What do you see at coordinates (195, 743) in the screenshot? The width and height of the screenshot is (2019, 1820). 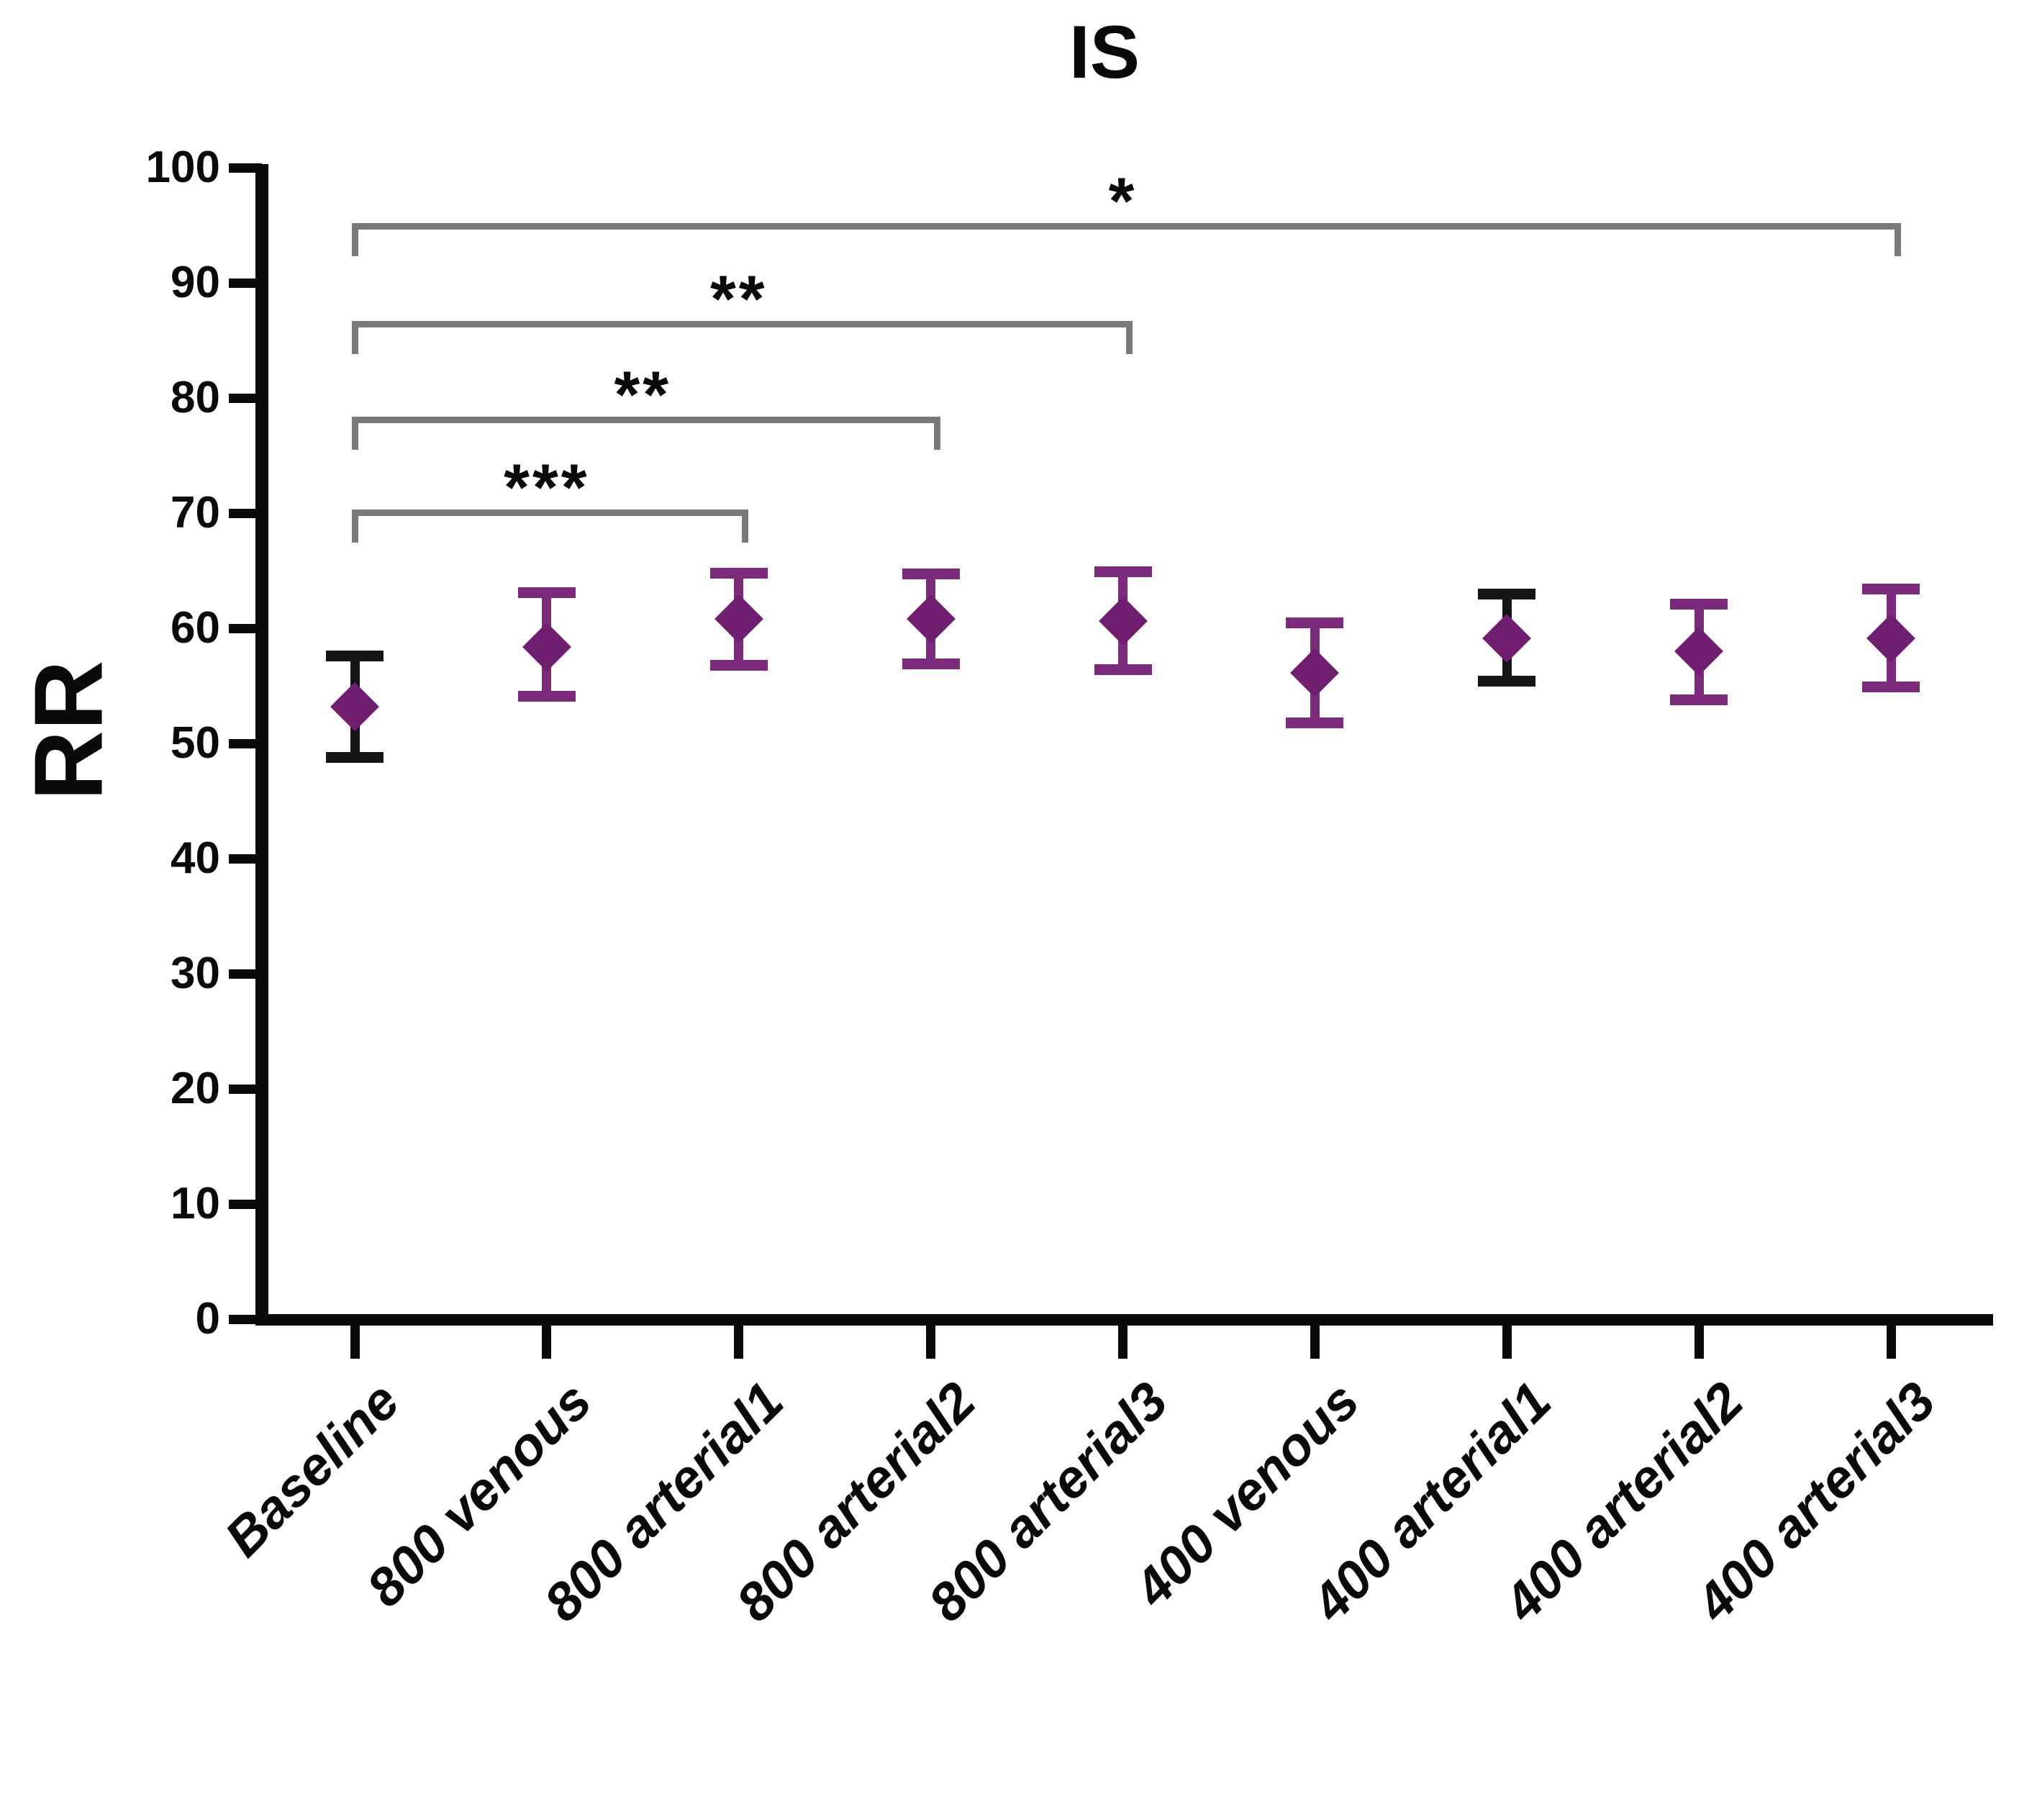 I see `y-tick-label: 50` at bounding box center [195, 743].